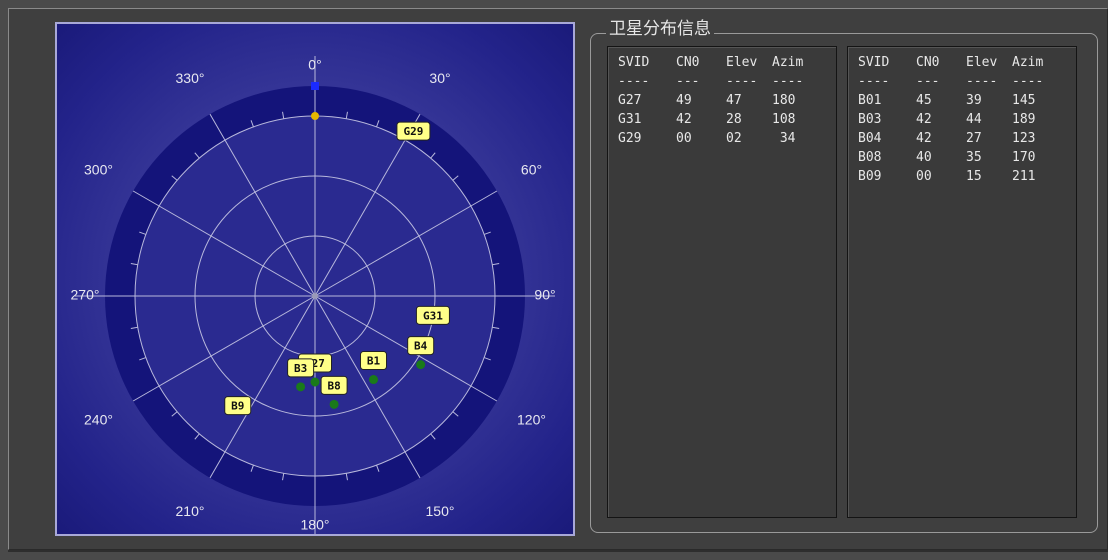 The width and height of the screenshot is (1108, 560). Describe the element at coordinates (314, 65) in the screenshot. I see `direction-label: 0°` at that location.